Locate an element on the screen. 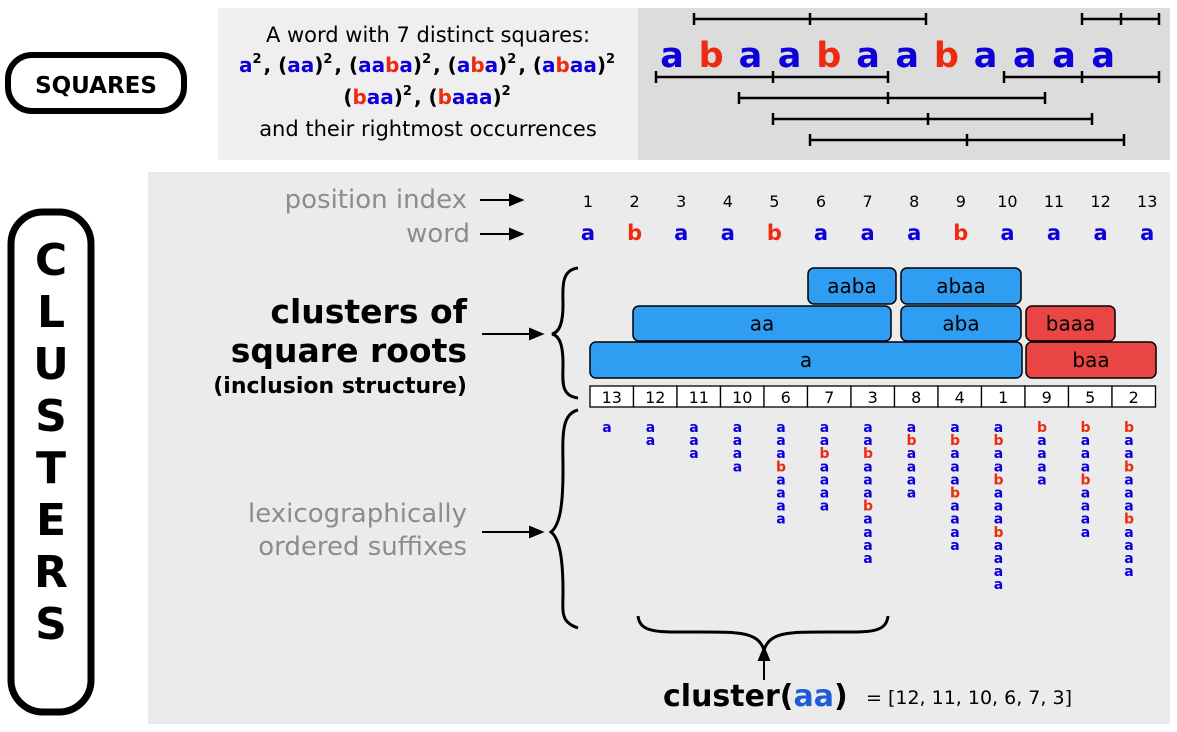  clusters-badge is located at coordinates (51, 462).